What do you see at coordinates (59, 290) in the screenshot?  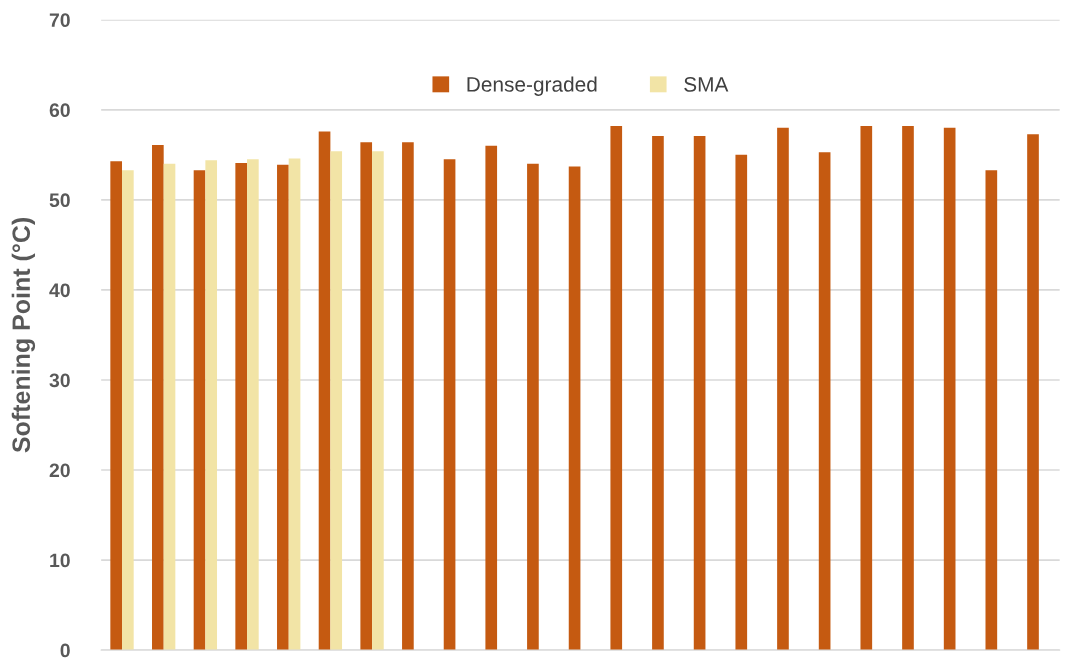 I see `y-tick-label: 40` at bounding box center [59, 290].